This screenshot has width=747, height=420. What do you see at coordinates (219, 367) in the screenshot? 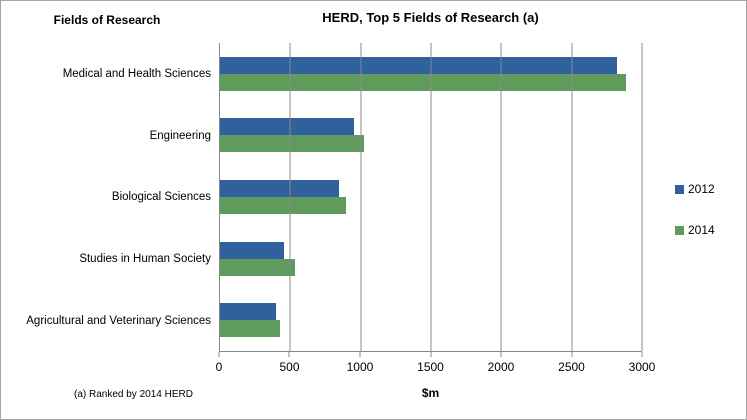
I see `tick-label: 0` at bounding box center [219, 367].